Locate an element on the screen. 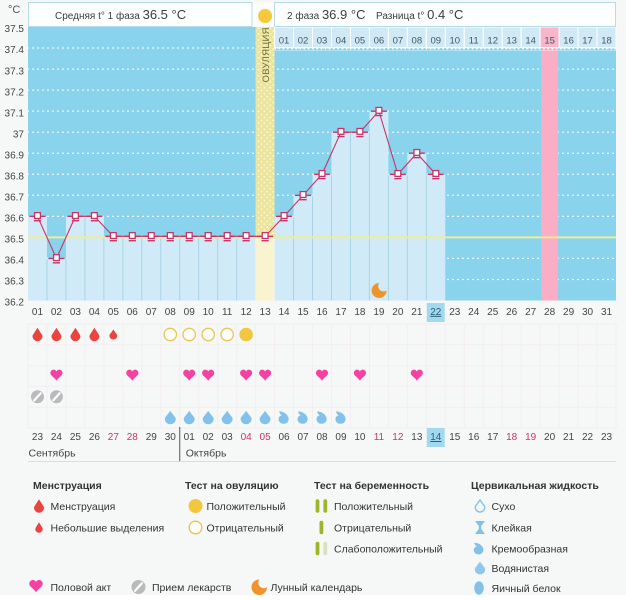 This screenshot has height=600, width=626. svg-text: 06 is located at coordinates (284, 437).